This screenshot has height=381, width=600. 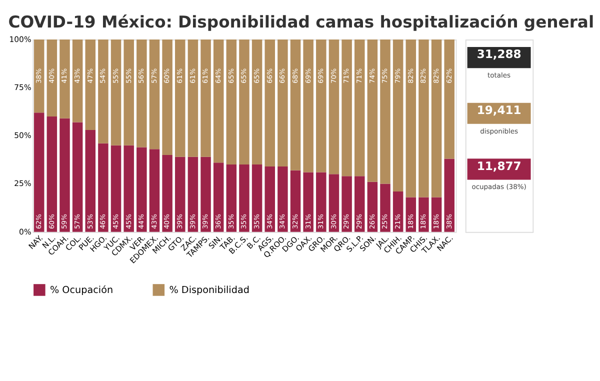 I want to click on y-tick-label: 50%, so click(x=23, y=135).